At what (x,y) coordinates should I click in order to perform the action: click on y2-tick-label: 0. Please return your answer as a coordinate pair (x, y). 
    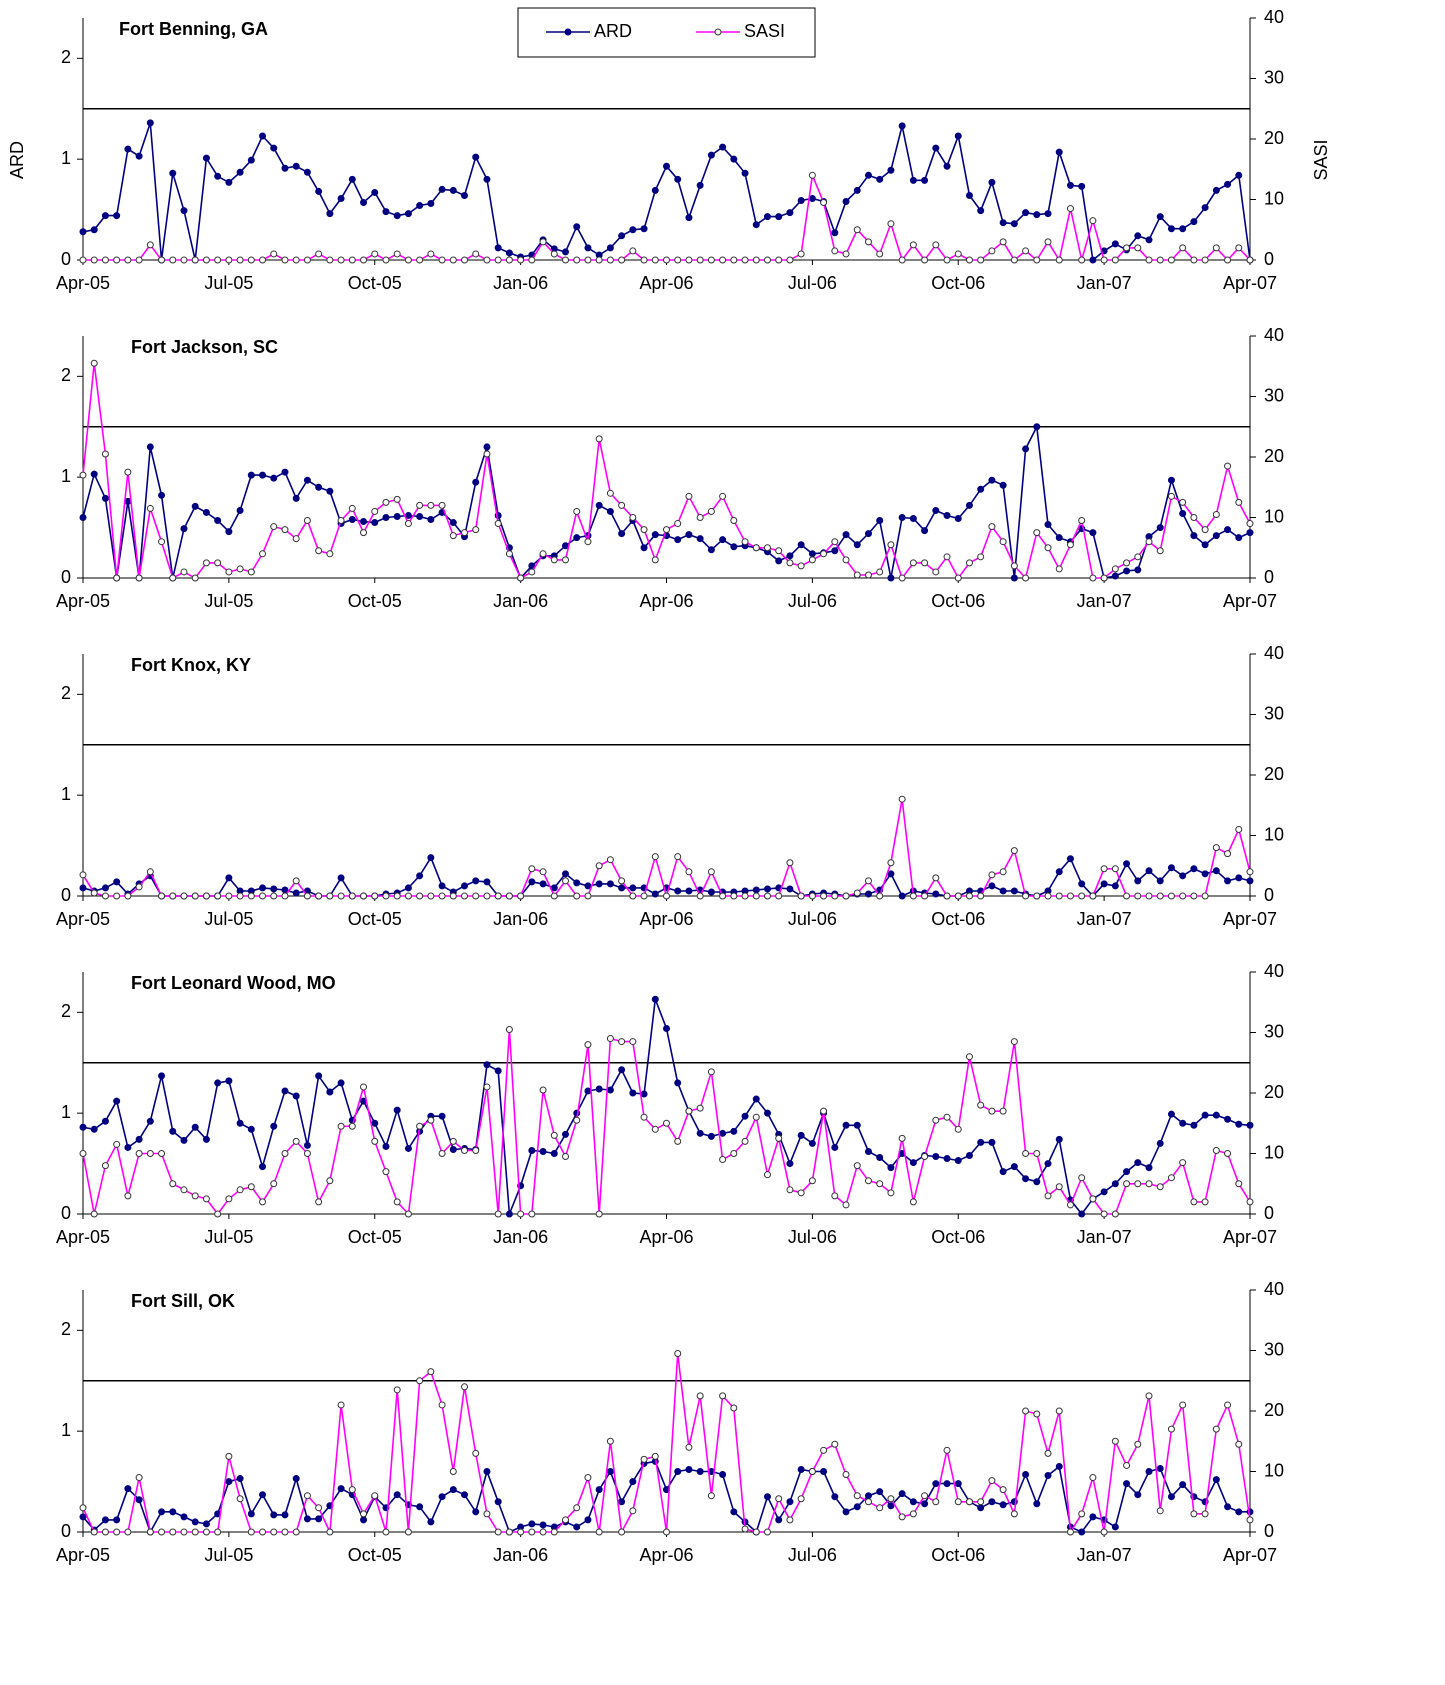
    Looking at the image, I should click on (1269, 895).